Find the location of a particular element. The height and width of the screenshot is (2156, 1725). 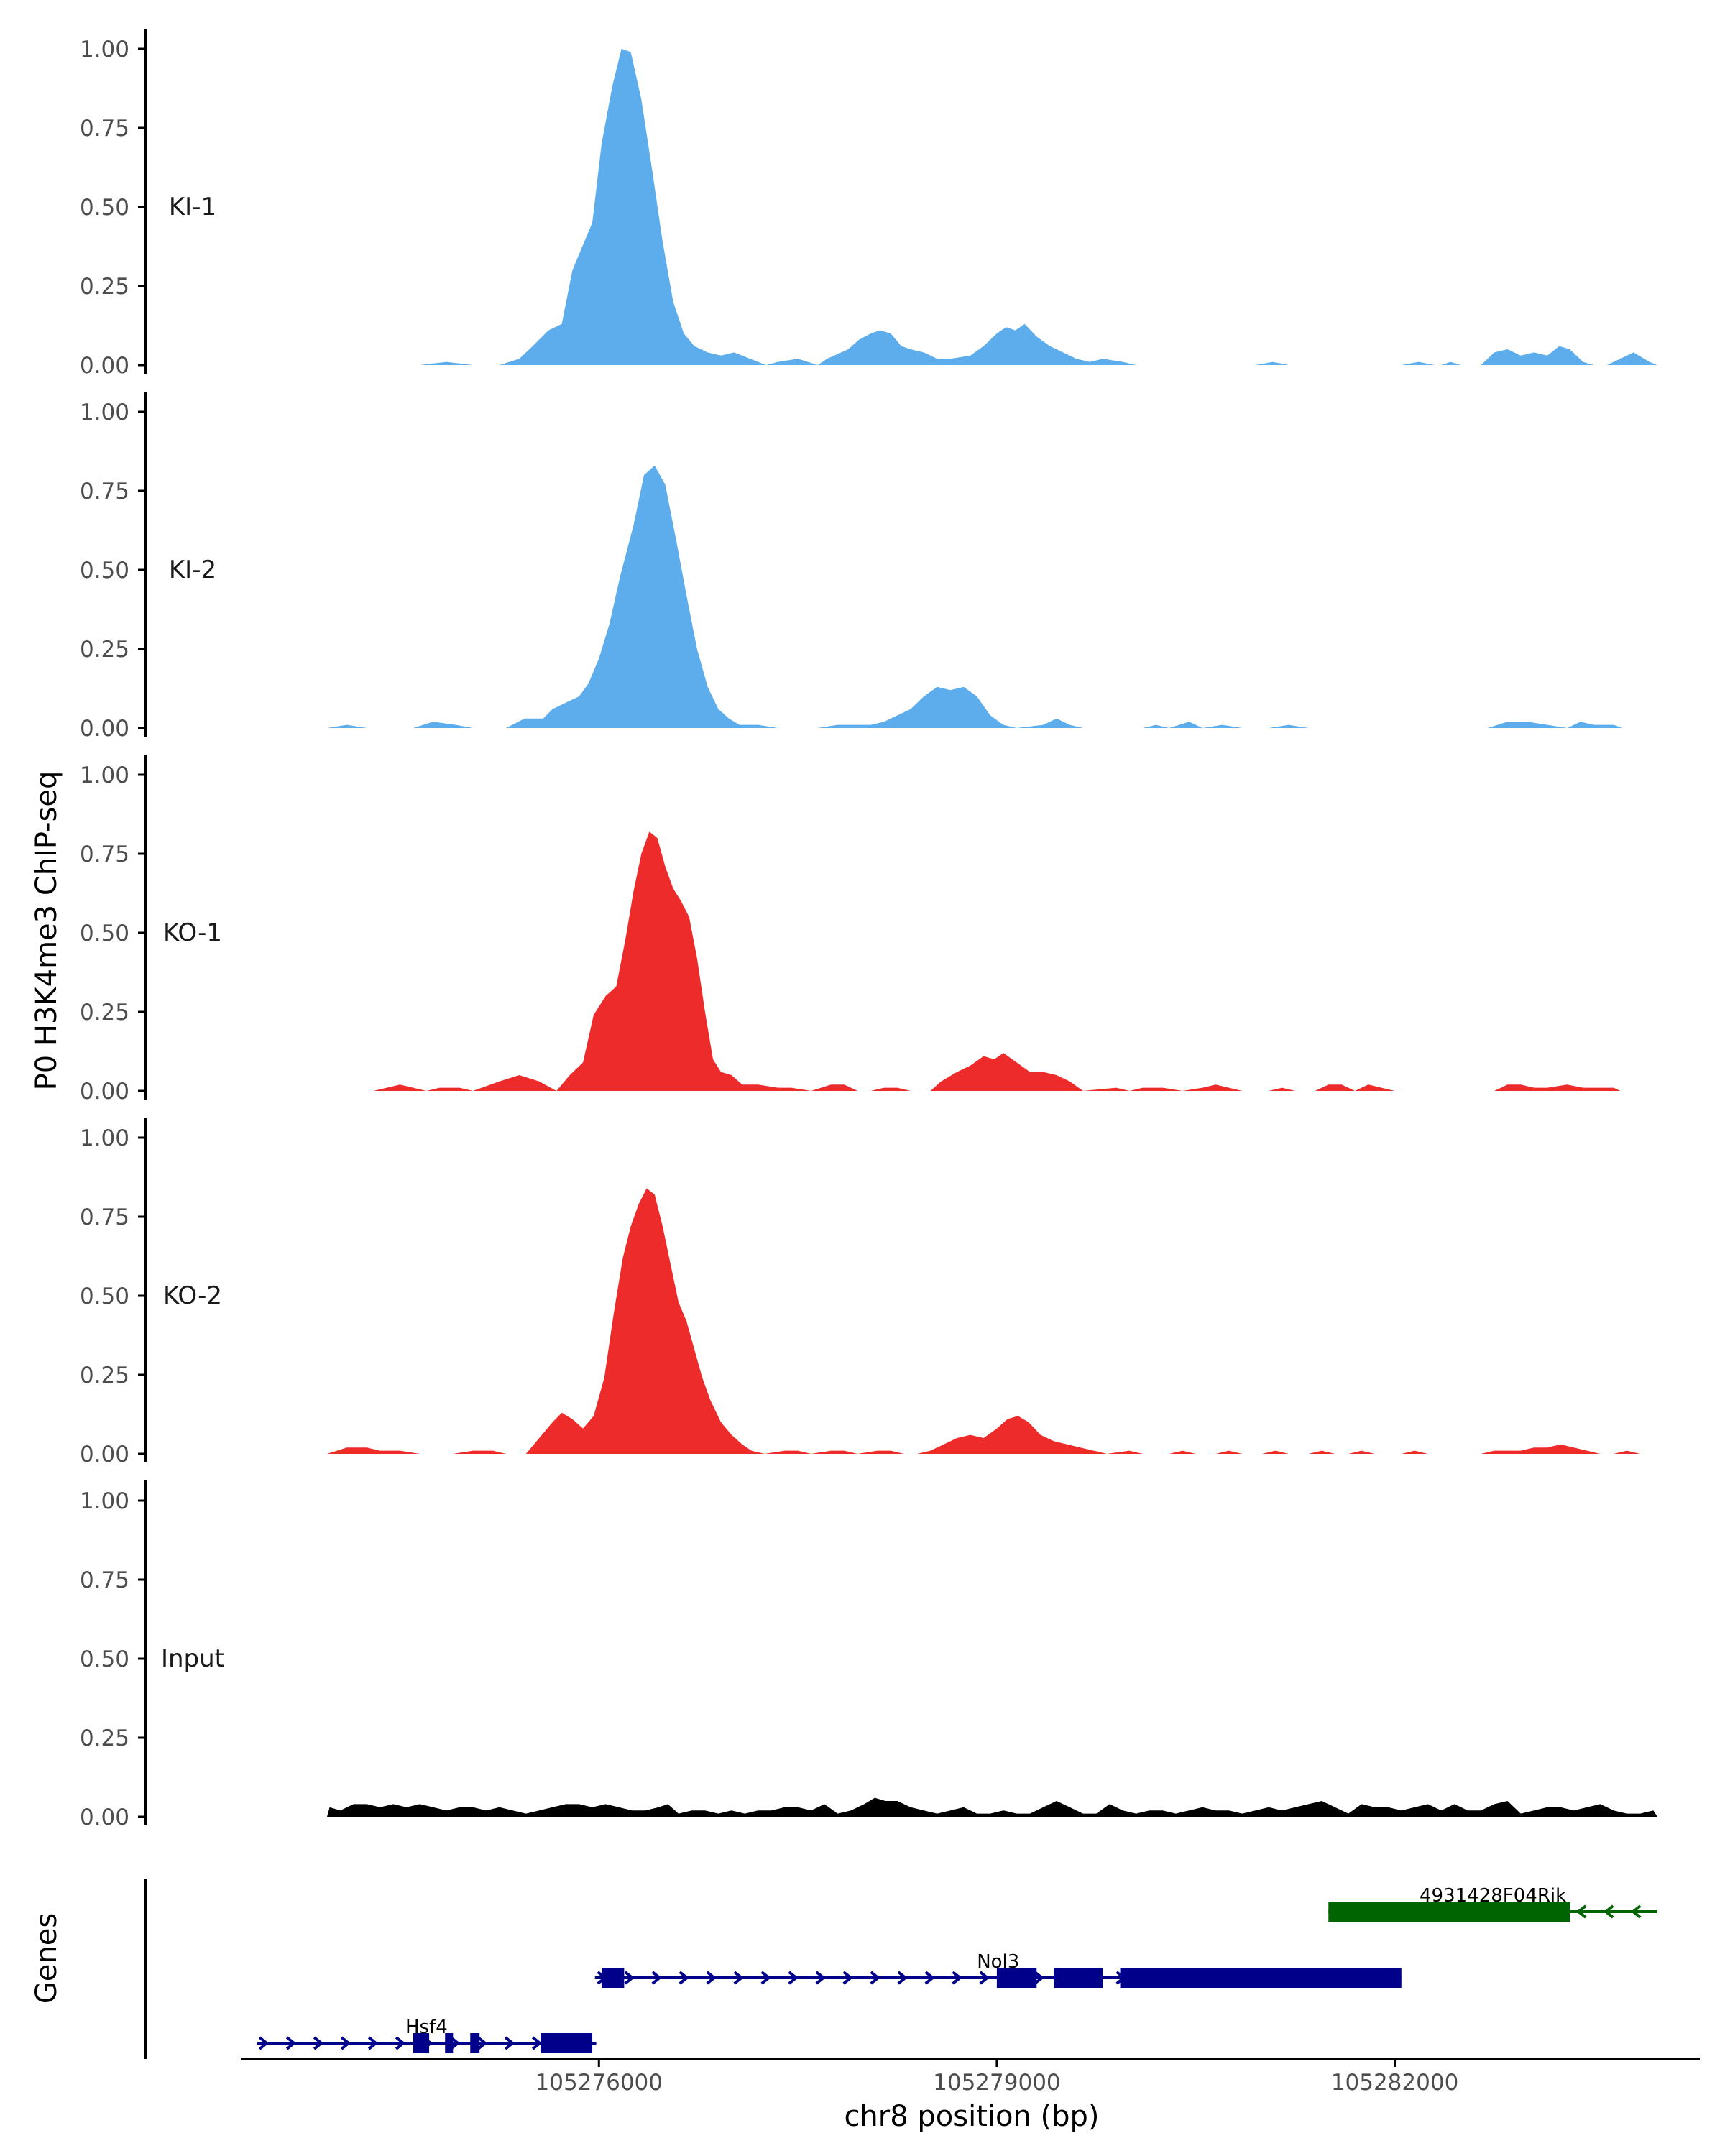

panel-ko-1: 0.00 0.25 0.50 0.75 1.00 KO-1 is located at coordinates (850, 930).